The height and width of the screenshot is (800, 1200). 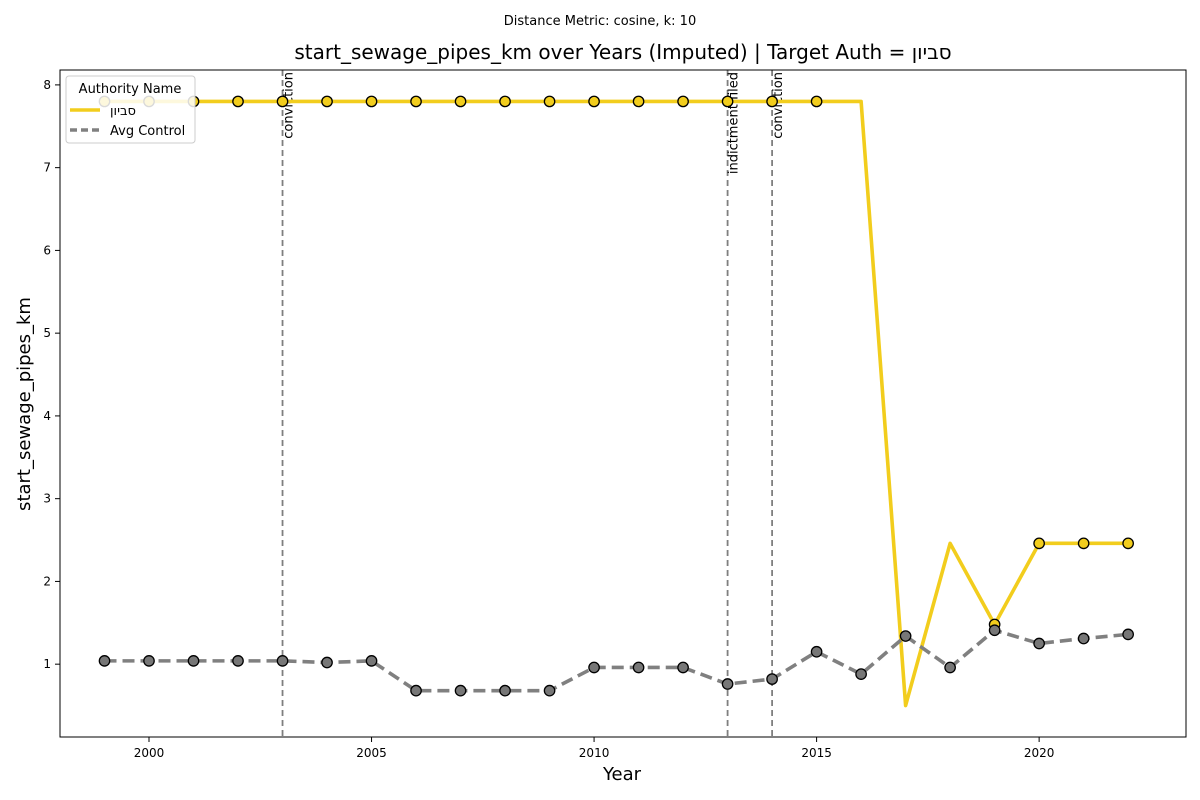 I want to click on x-tick-label: 2015, so click(x=816, y=753).